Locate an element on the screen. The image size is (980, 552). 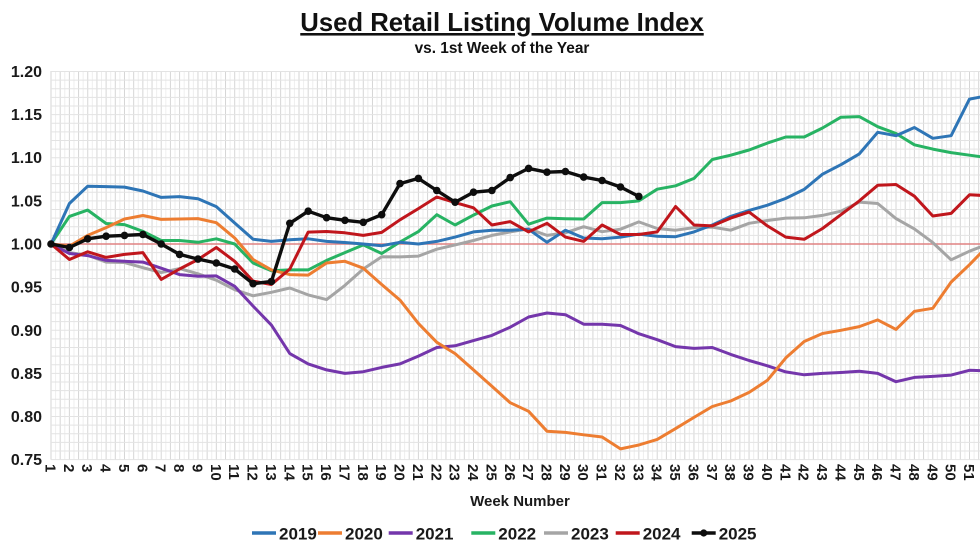
svg-text: 43 is located at coordinates (821, 472).